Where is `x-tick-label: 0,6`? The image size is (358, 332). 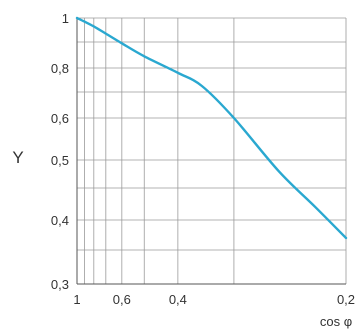
x-tick-label: 0,6 is located at coordinates (122, 299).